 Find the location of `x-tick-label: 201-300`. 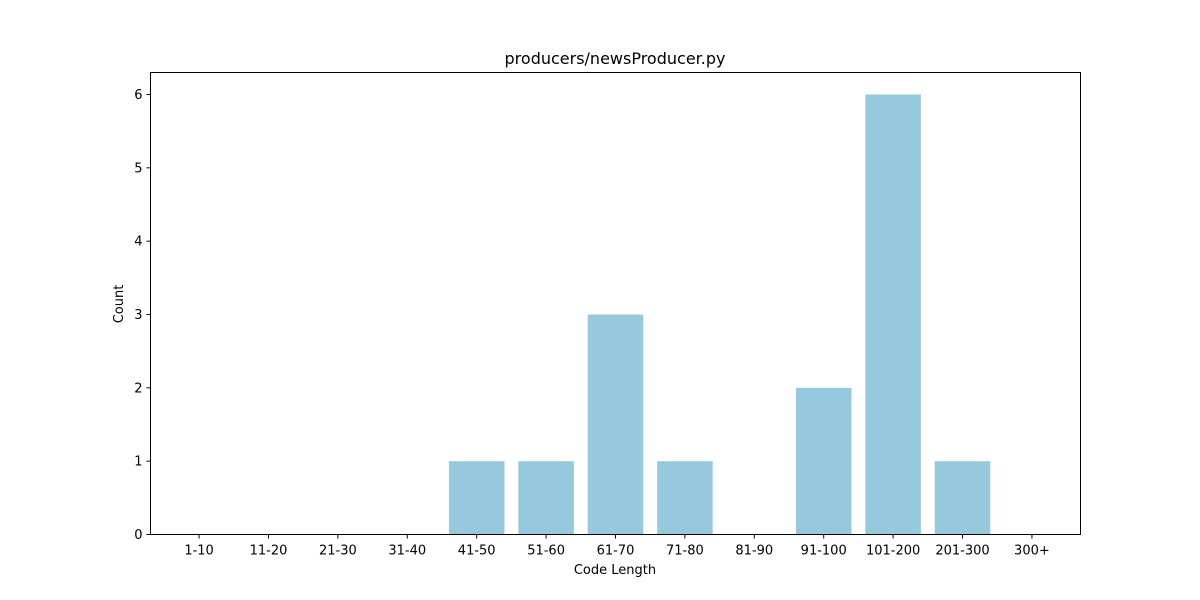

x-tick-label: 201-300 is located at coordinates (962, 551).